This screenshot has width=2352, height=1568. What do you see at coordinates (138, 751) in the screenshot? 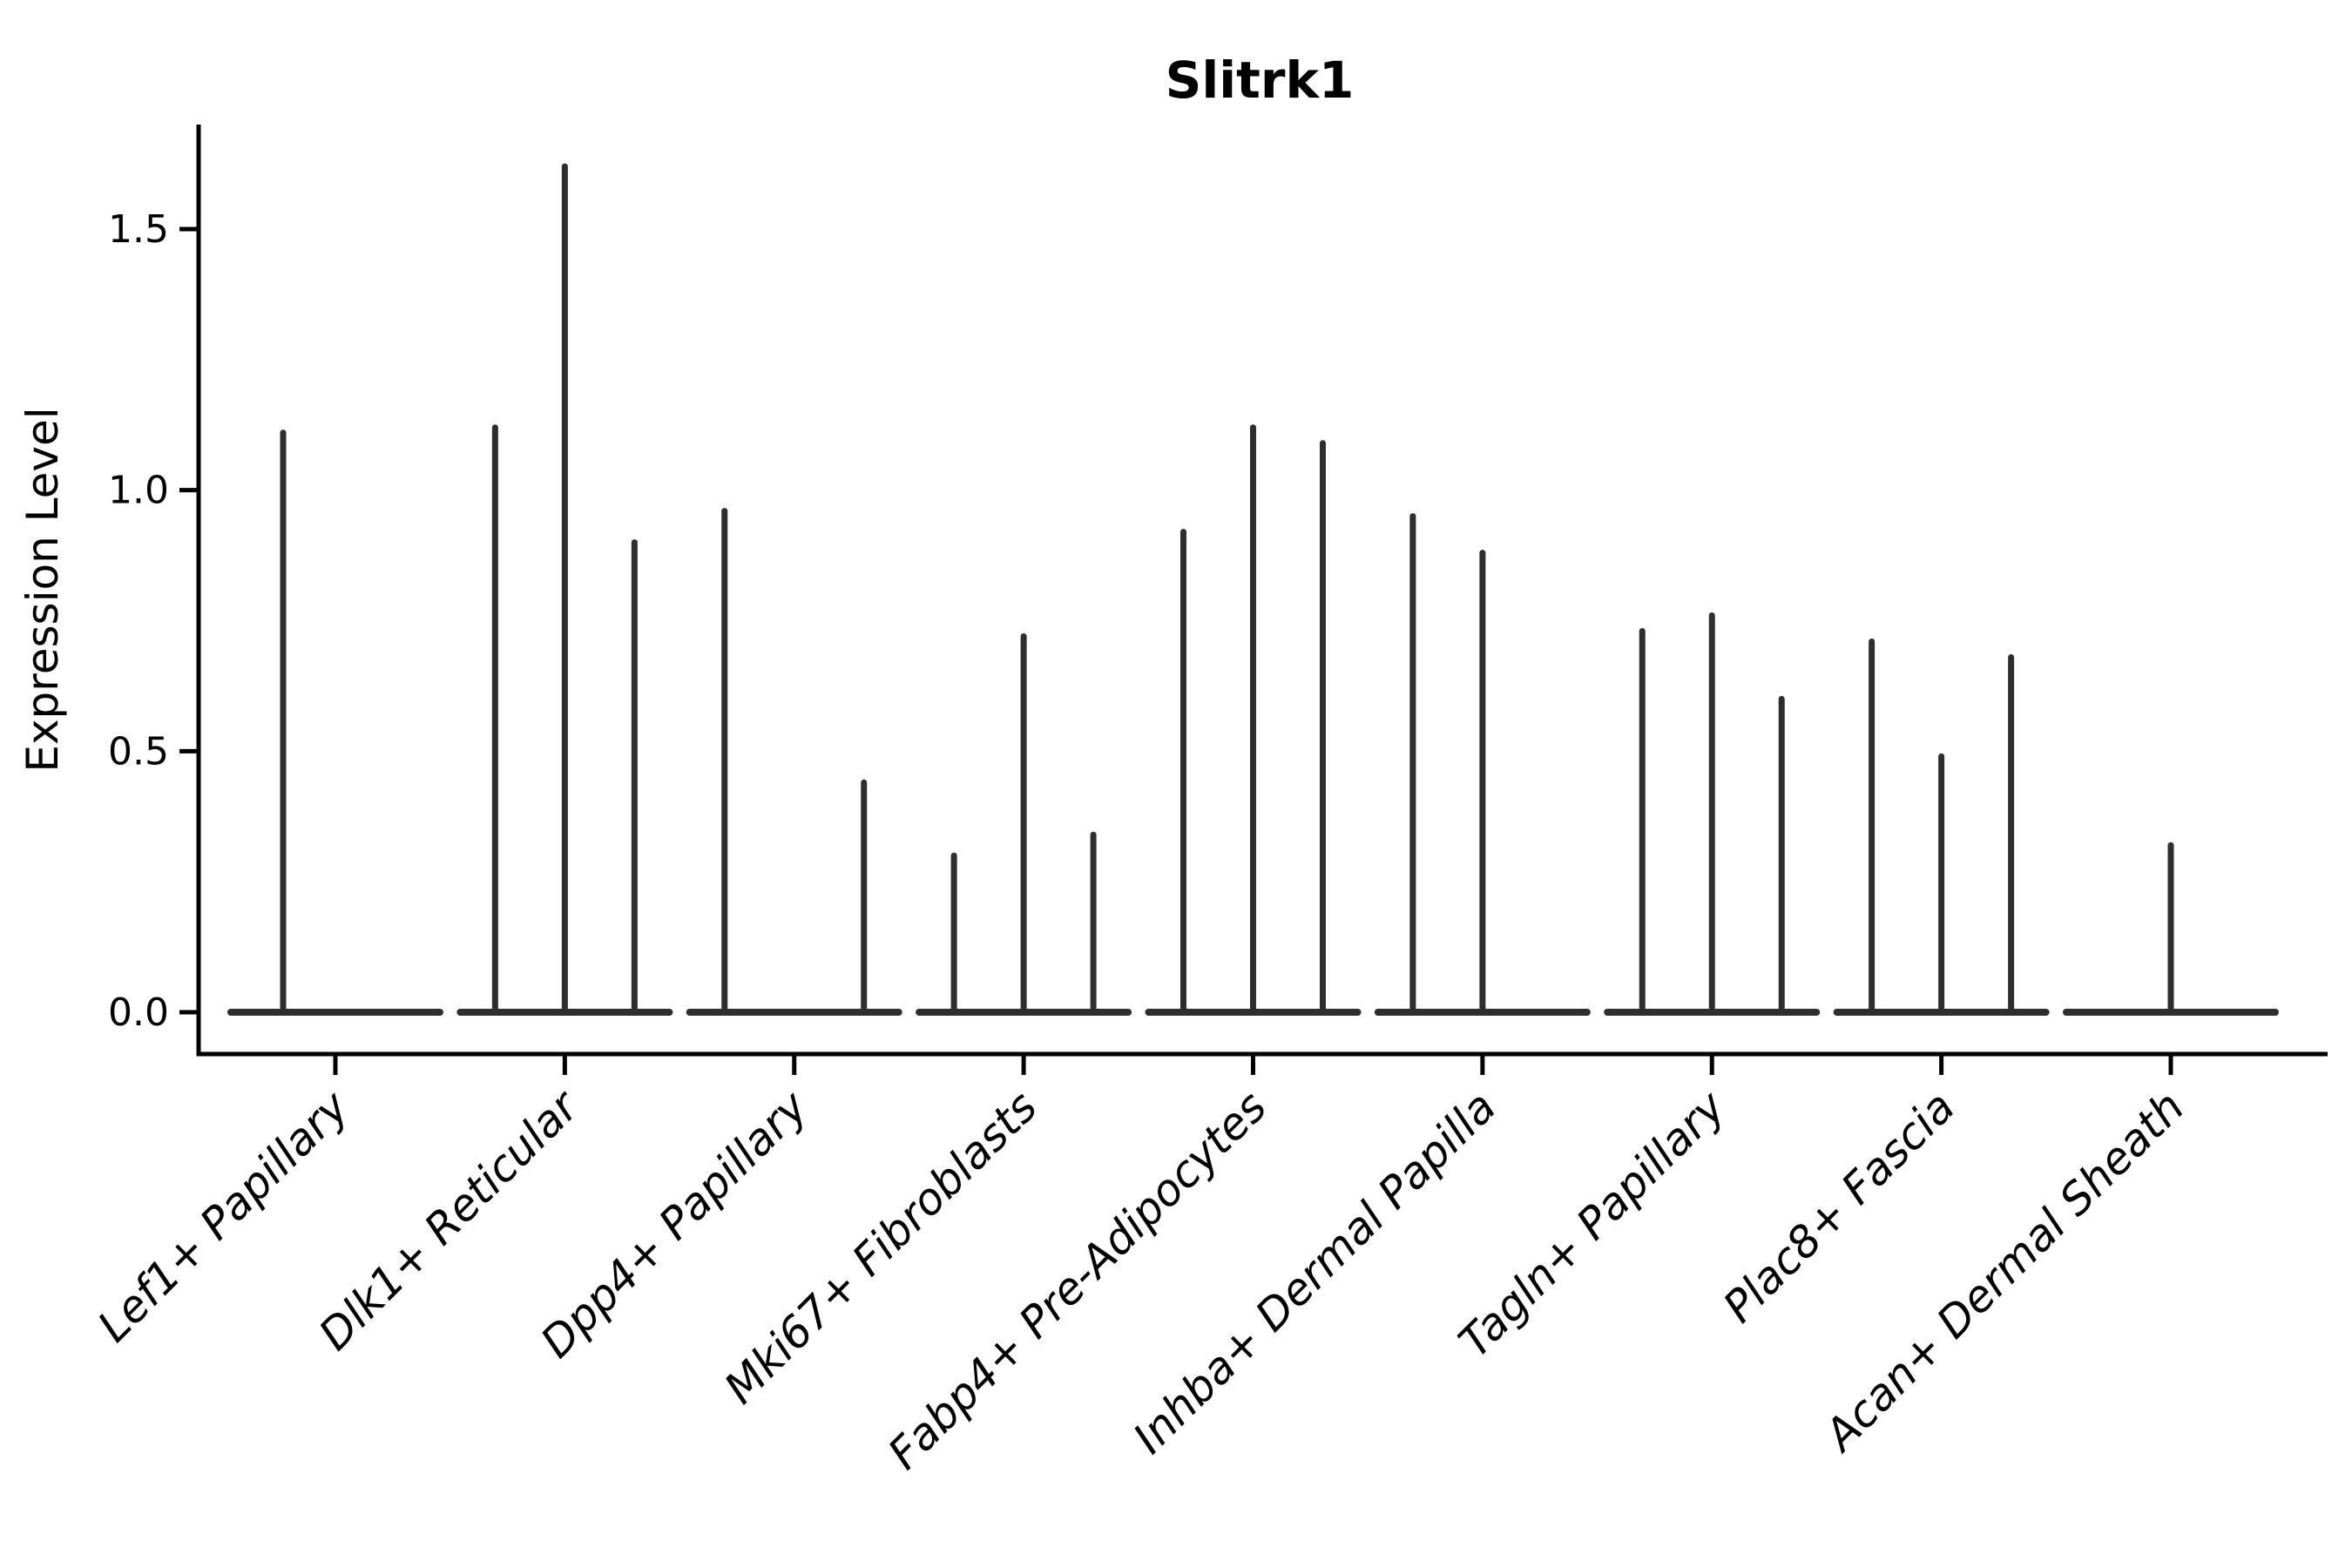
I see `y-tick-label: 0.5` at bounding box center [138, 751].